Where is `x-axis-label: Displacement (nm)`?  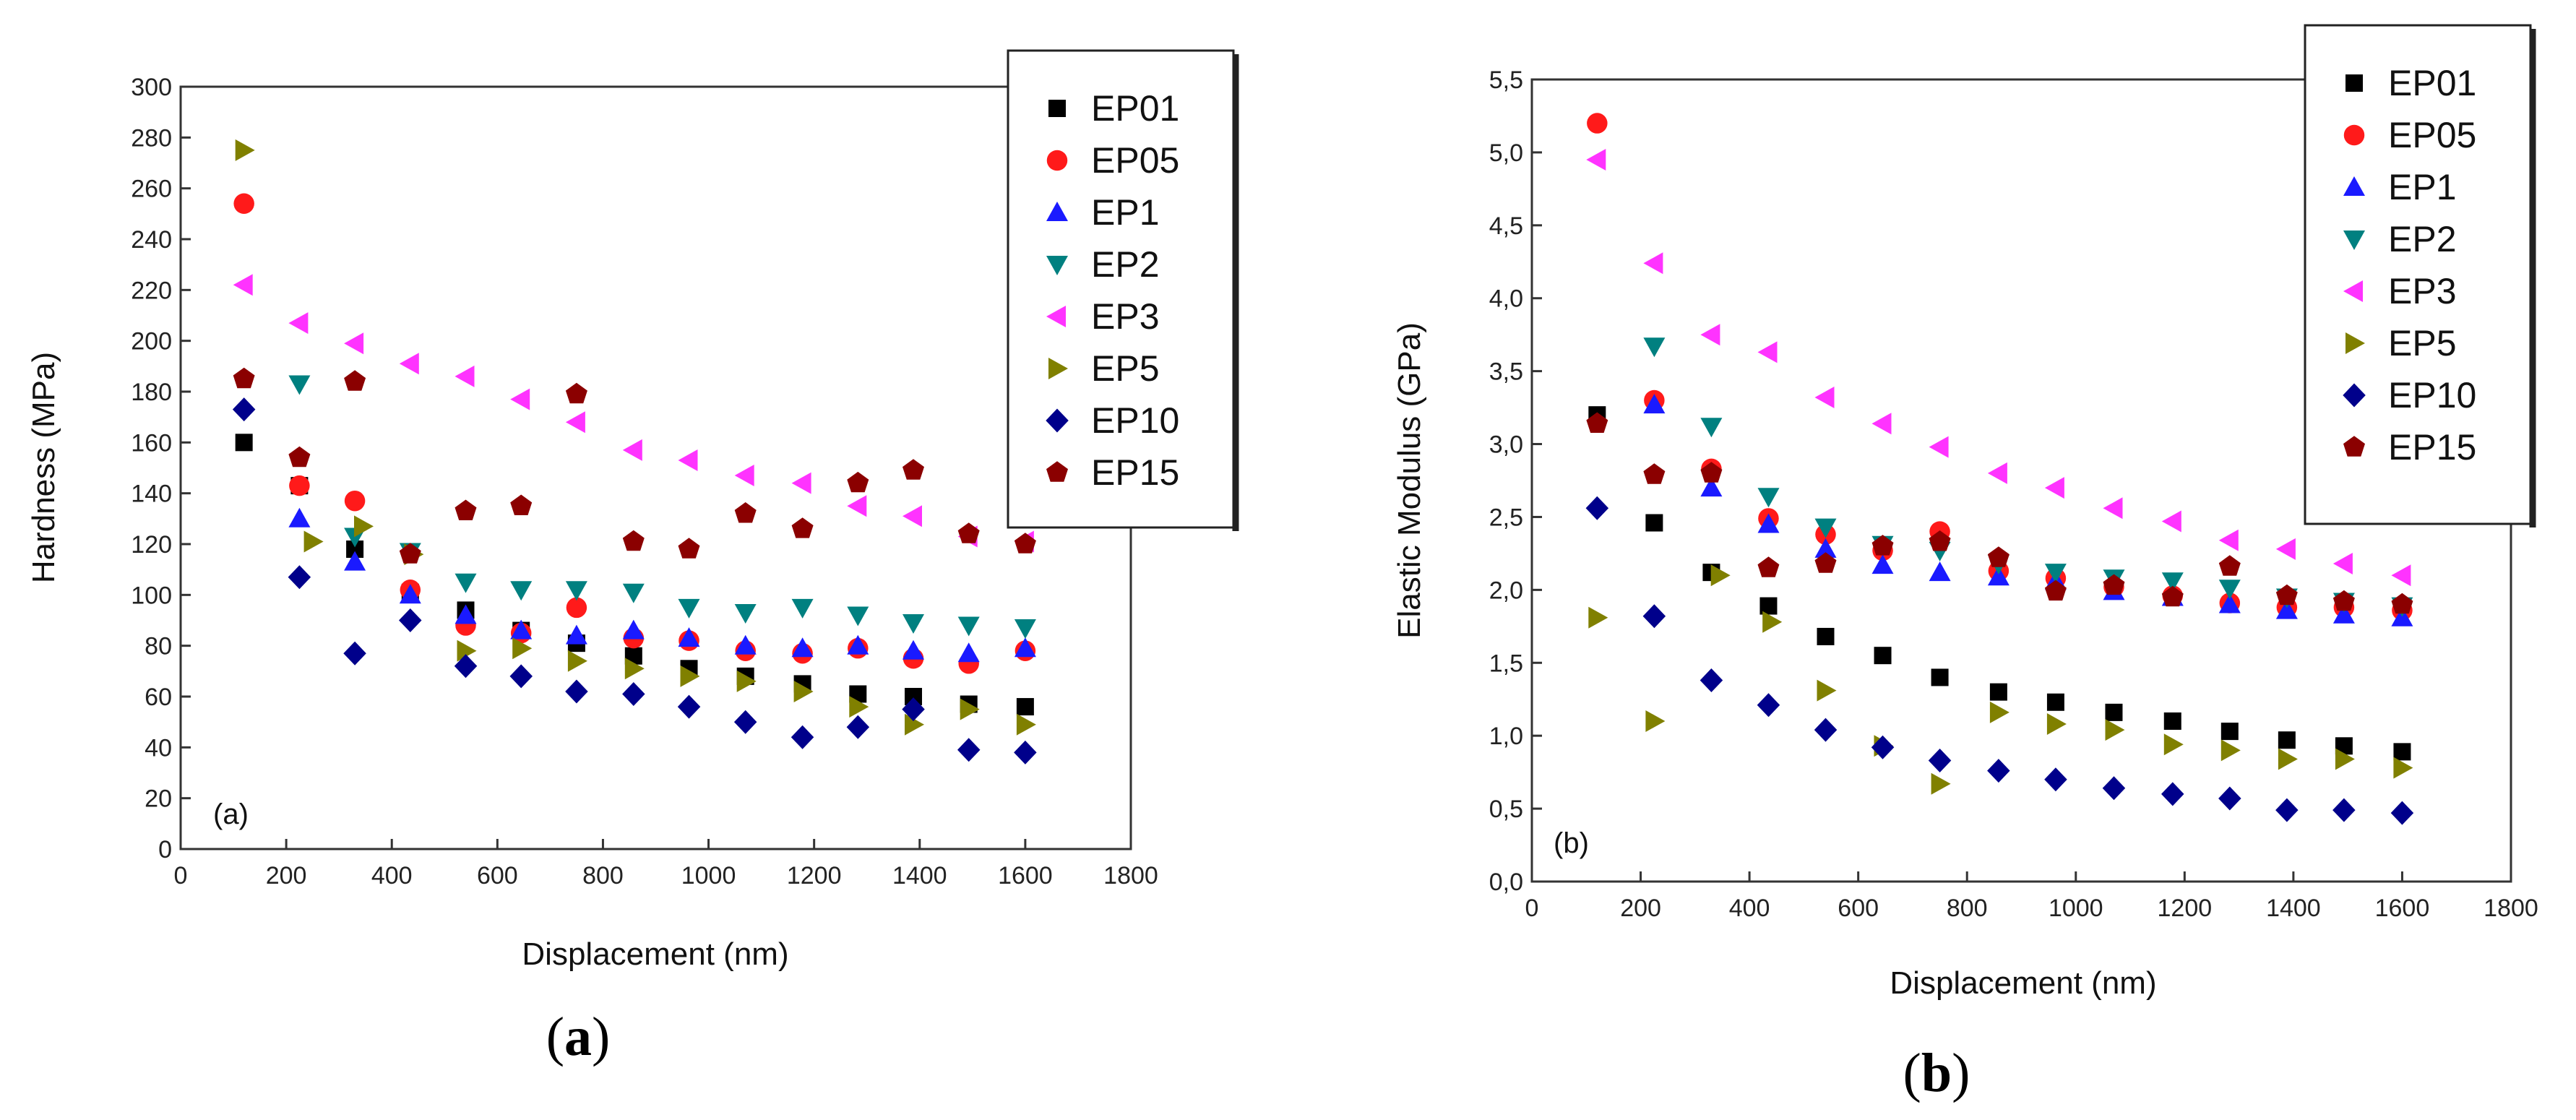 x-axis-label: Displacement (nm) is located at coordinates (2023, 983).